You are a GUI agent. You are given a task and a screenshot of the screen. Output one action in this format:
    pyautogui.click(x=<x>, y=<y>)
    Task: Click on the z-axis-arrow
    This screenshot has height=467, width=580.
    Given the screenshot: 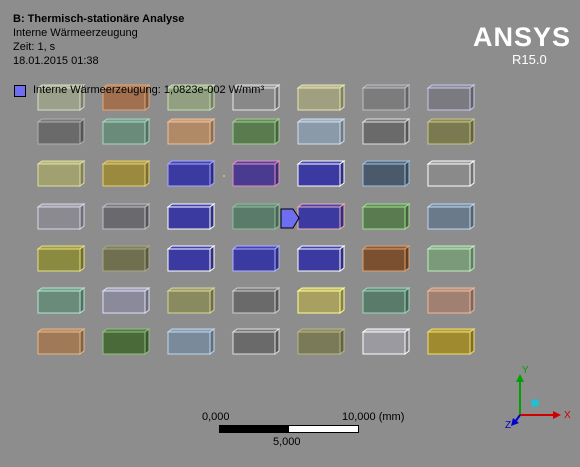 What is the action you would take?
    pyautogui.click(x=515, y=422)
    